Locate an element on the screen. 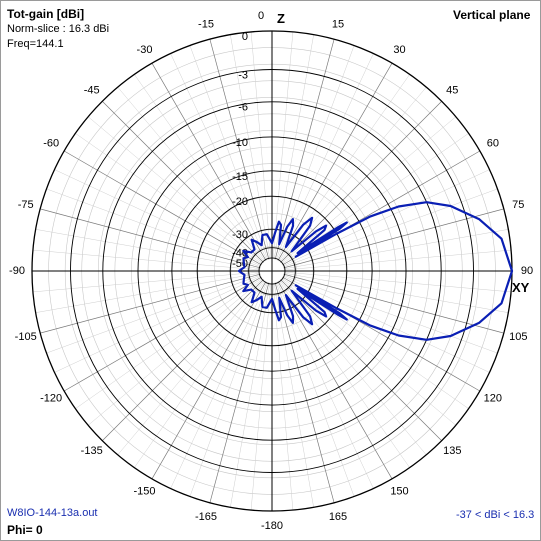  angle-tick-label: -180 is located at coordinates (272, 526).